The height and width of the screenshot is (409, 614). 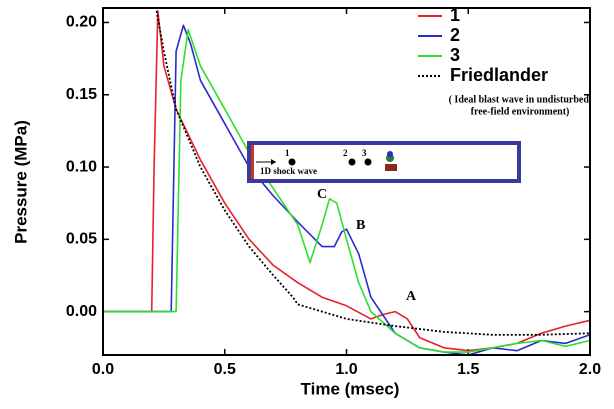 What do you see at coordinates (103, 369) in the screenshot?
I see `x-tick-label: 0.0` at bounding box center [103, 369].